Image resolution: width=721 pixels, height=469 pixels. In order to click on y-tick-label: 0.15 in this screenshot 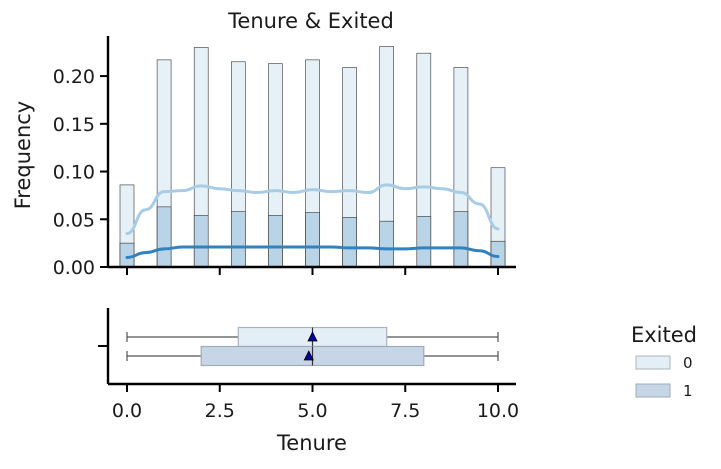, I will do `click(74, 125)`.